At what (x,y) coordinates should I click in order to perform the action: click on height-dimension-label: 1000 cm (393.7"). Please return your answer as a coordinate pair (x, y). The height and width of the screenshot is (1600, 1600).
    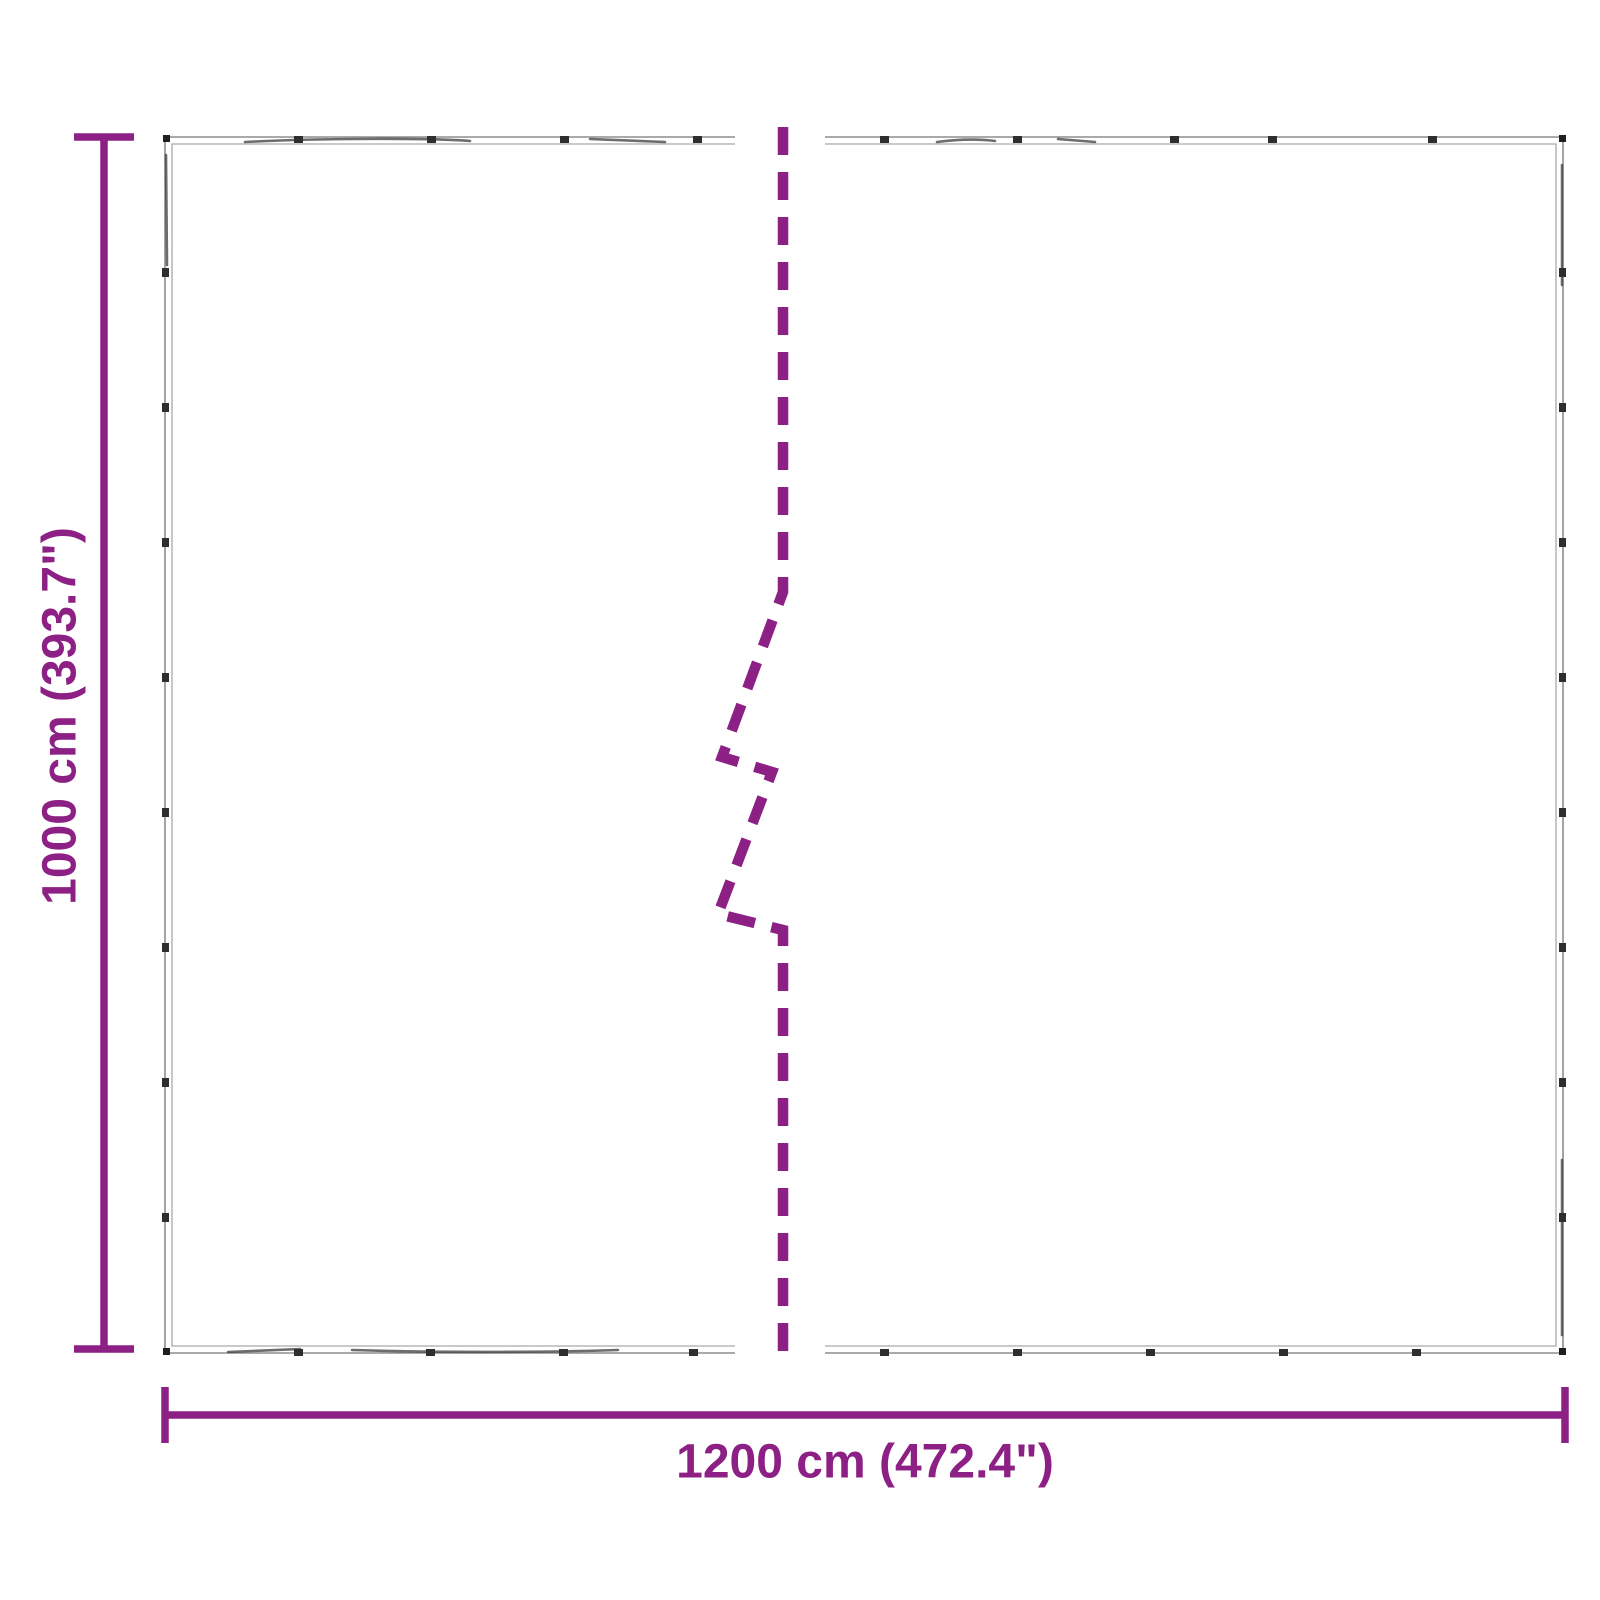
    Looking at the image, I should click on (60, 716).